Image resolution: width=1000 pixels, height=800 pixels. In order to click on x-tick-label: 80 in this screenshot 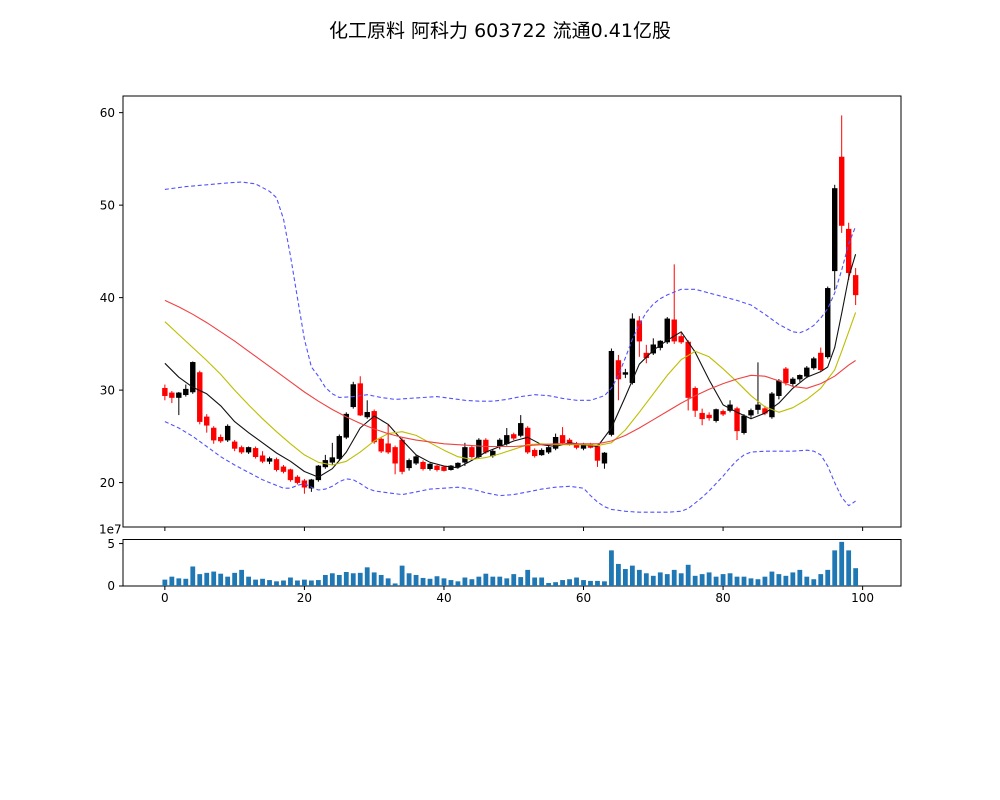, I will do `click(722, 598)`.